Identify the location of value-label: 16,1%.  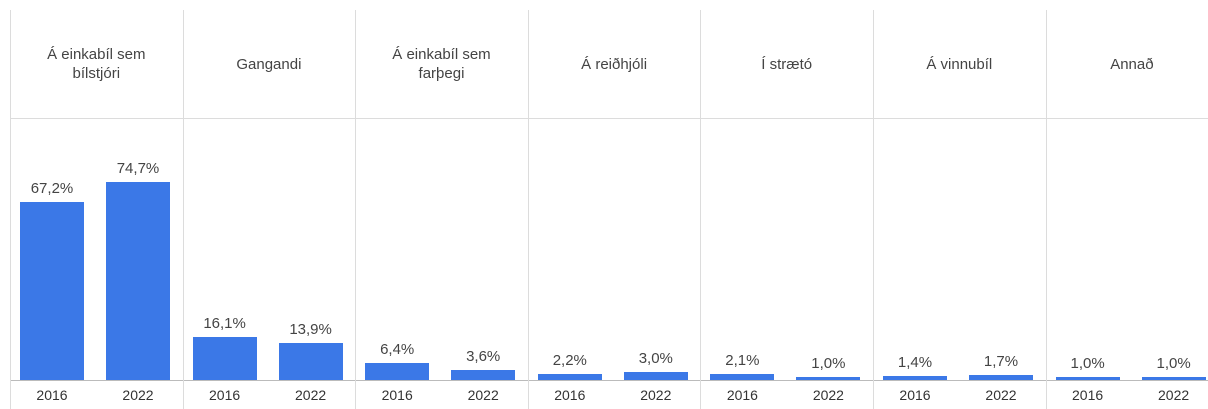
(224, 324).